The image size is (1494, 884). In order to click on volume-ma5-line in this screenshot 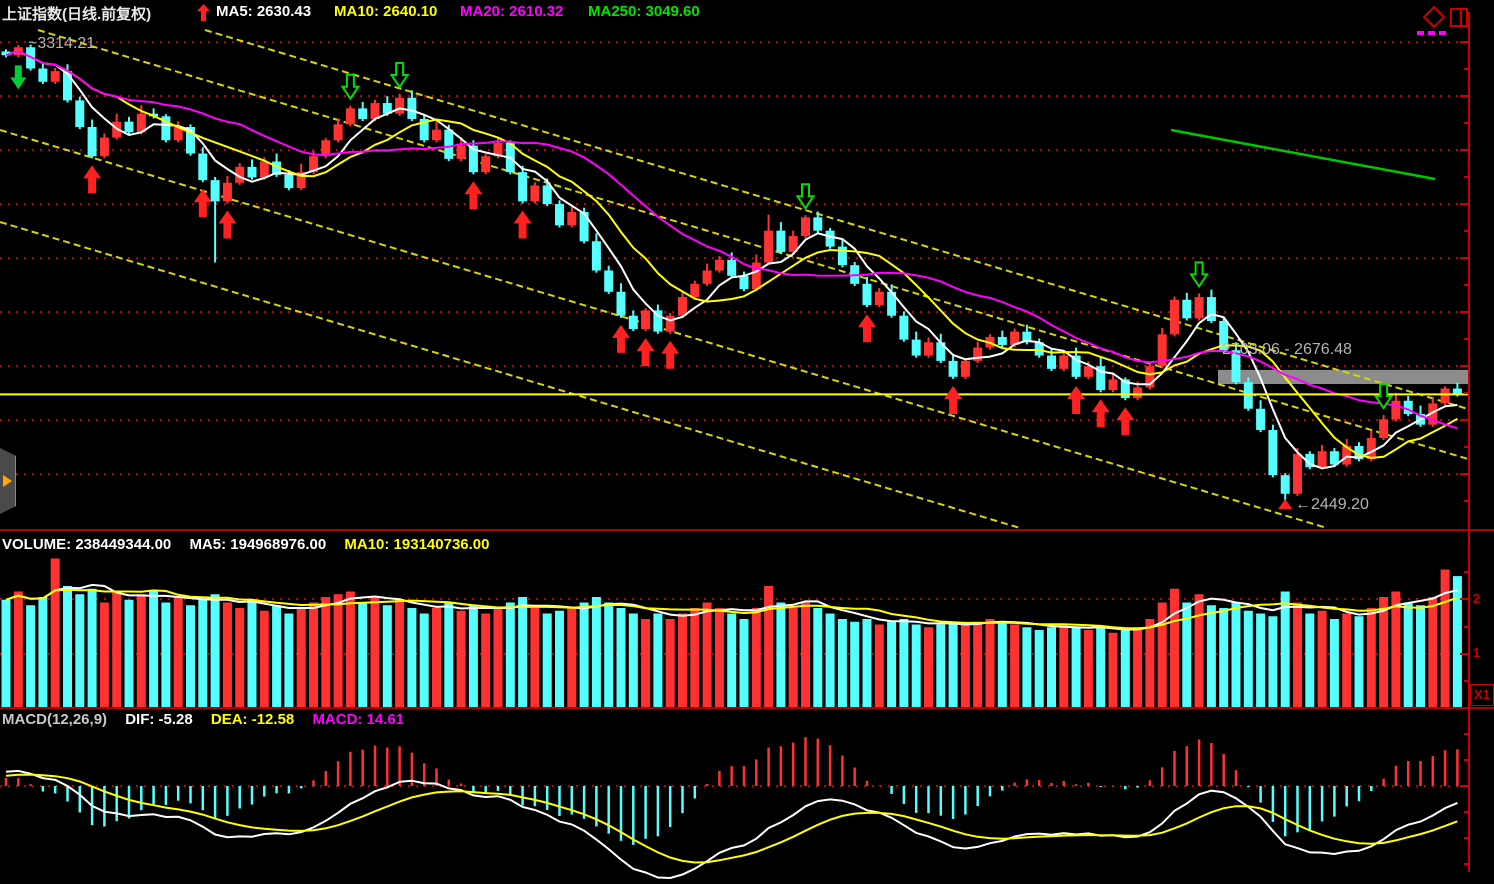, I will do `click(731, 607)`.